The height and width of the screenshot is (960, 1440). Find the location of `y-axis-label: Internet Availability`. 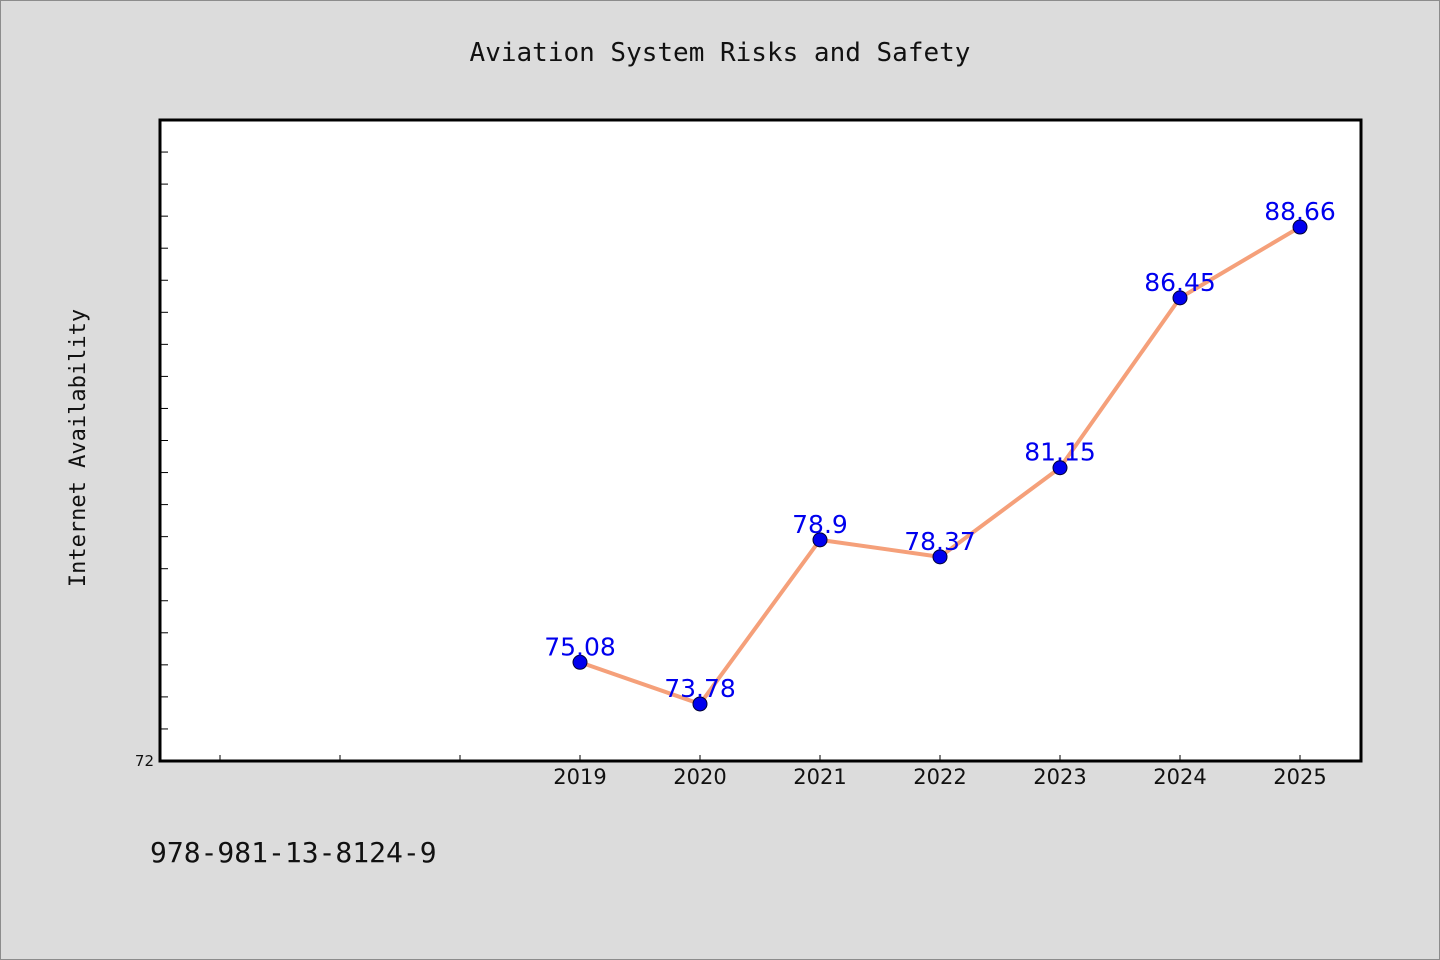

y-axis-label: Internet Availability is located at coordinates (78, 448).